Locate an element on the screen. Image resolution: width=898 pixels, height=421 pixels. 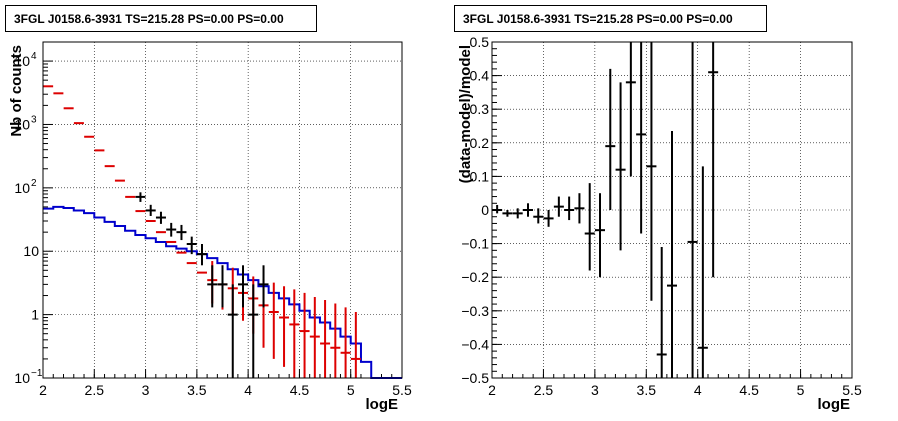
y-tick-label: −0.1 is located at coordinates (475, 244).